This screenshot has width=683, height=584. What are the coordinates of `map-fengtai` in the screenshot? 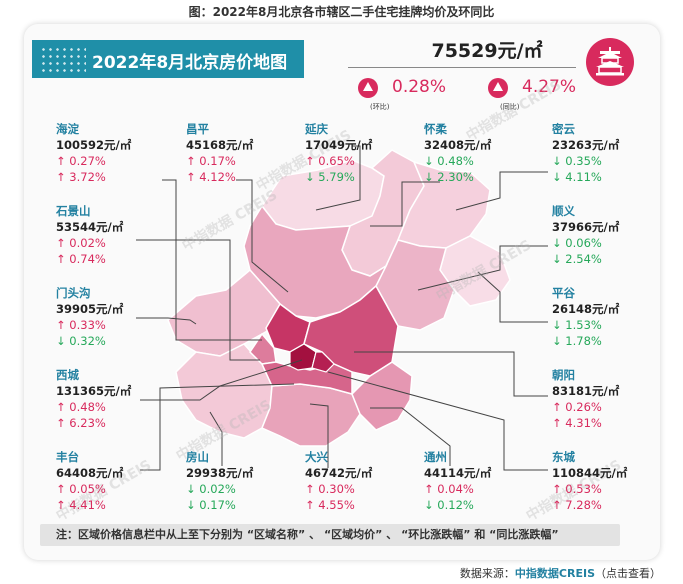 It's located at (306, 378).